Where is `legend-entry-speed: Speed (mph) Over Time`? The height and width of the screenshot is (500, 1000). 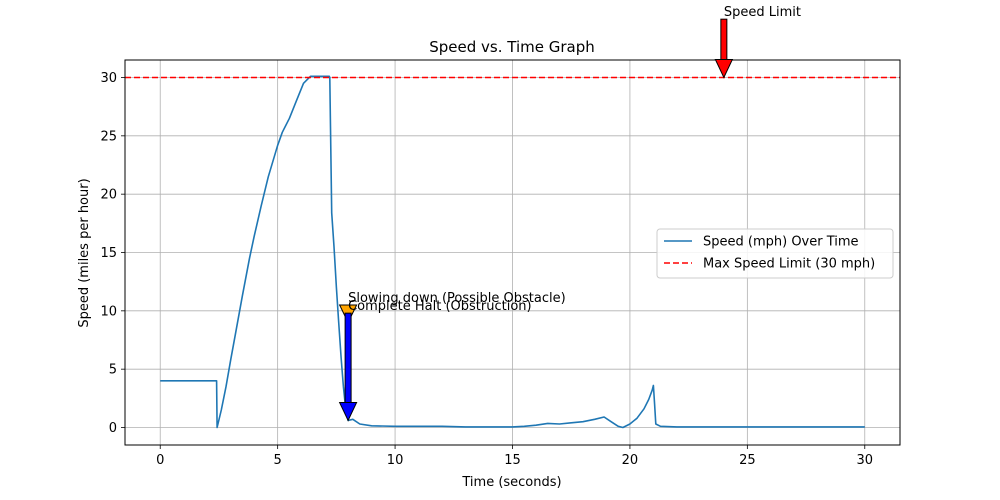 legend-entry-speed: Speed (mph) Over Time is located at coordinates (781, 242).